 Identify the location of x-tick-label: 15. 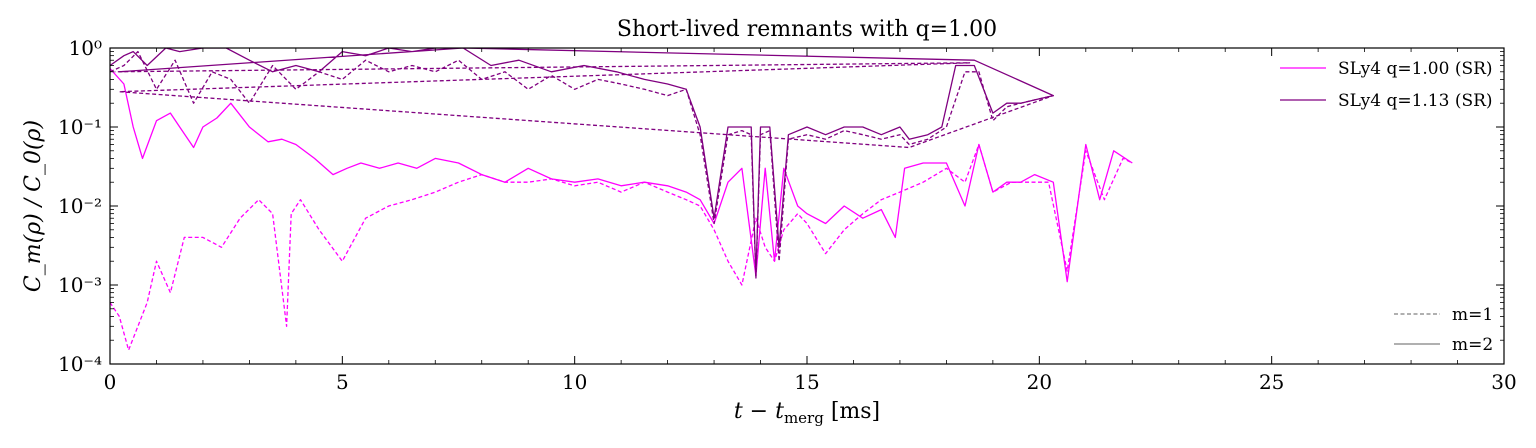
(806, 382).